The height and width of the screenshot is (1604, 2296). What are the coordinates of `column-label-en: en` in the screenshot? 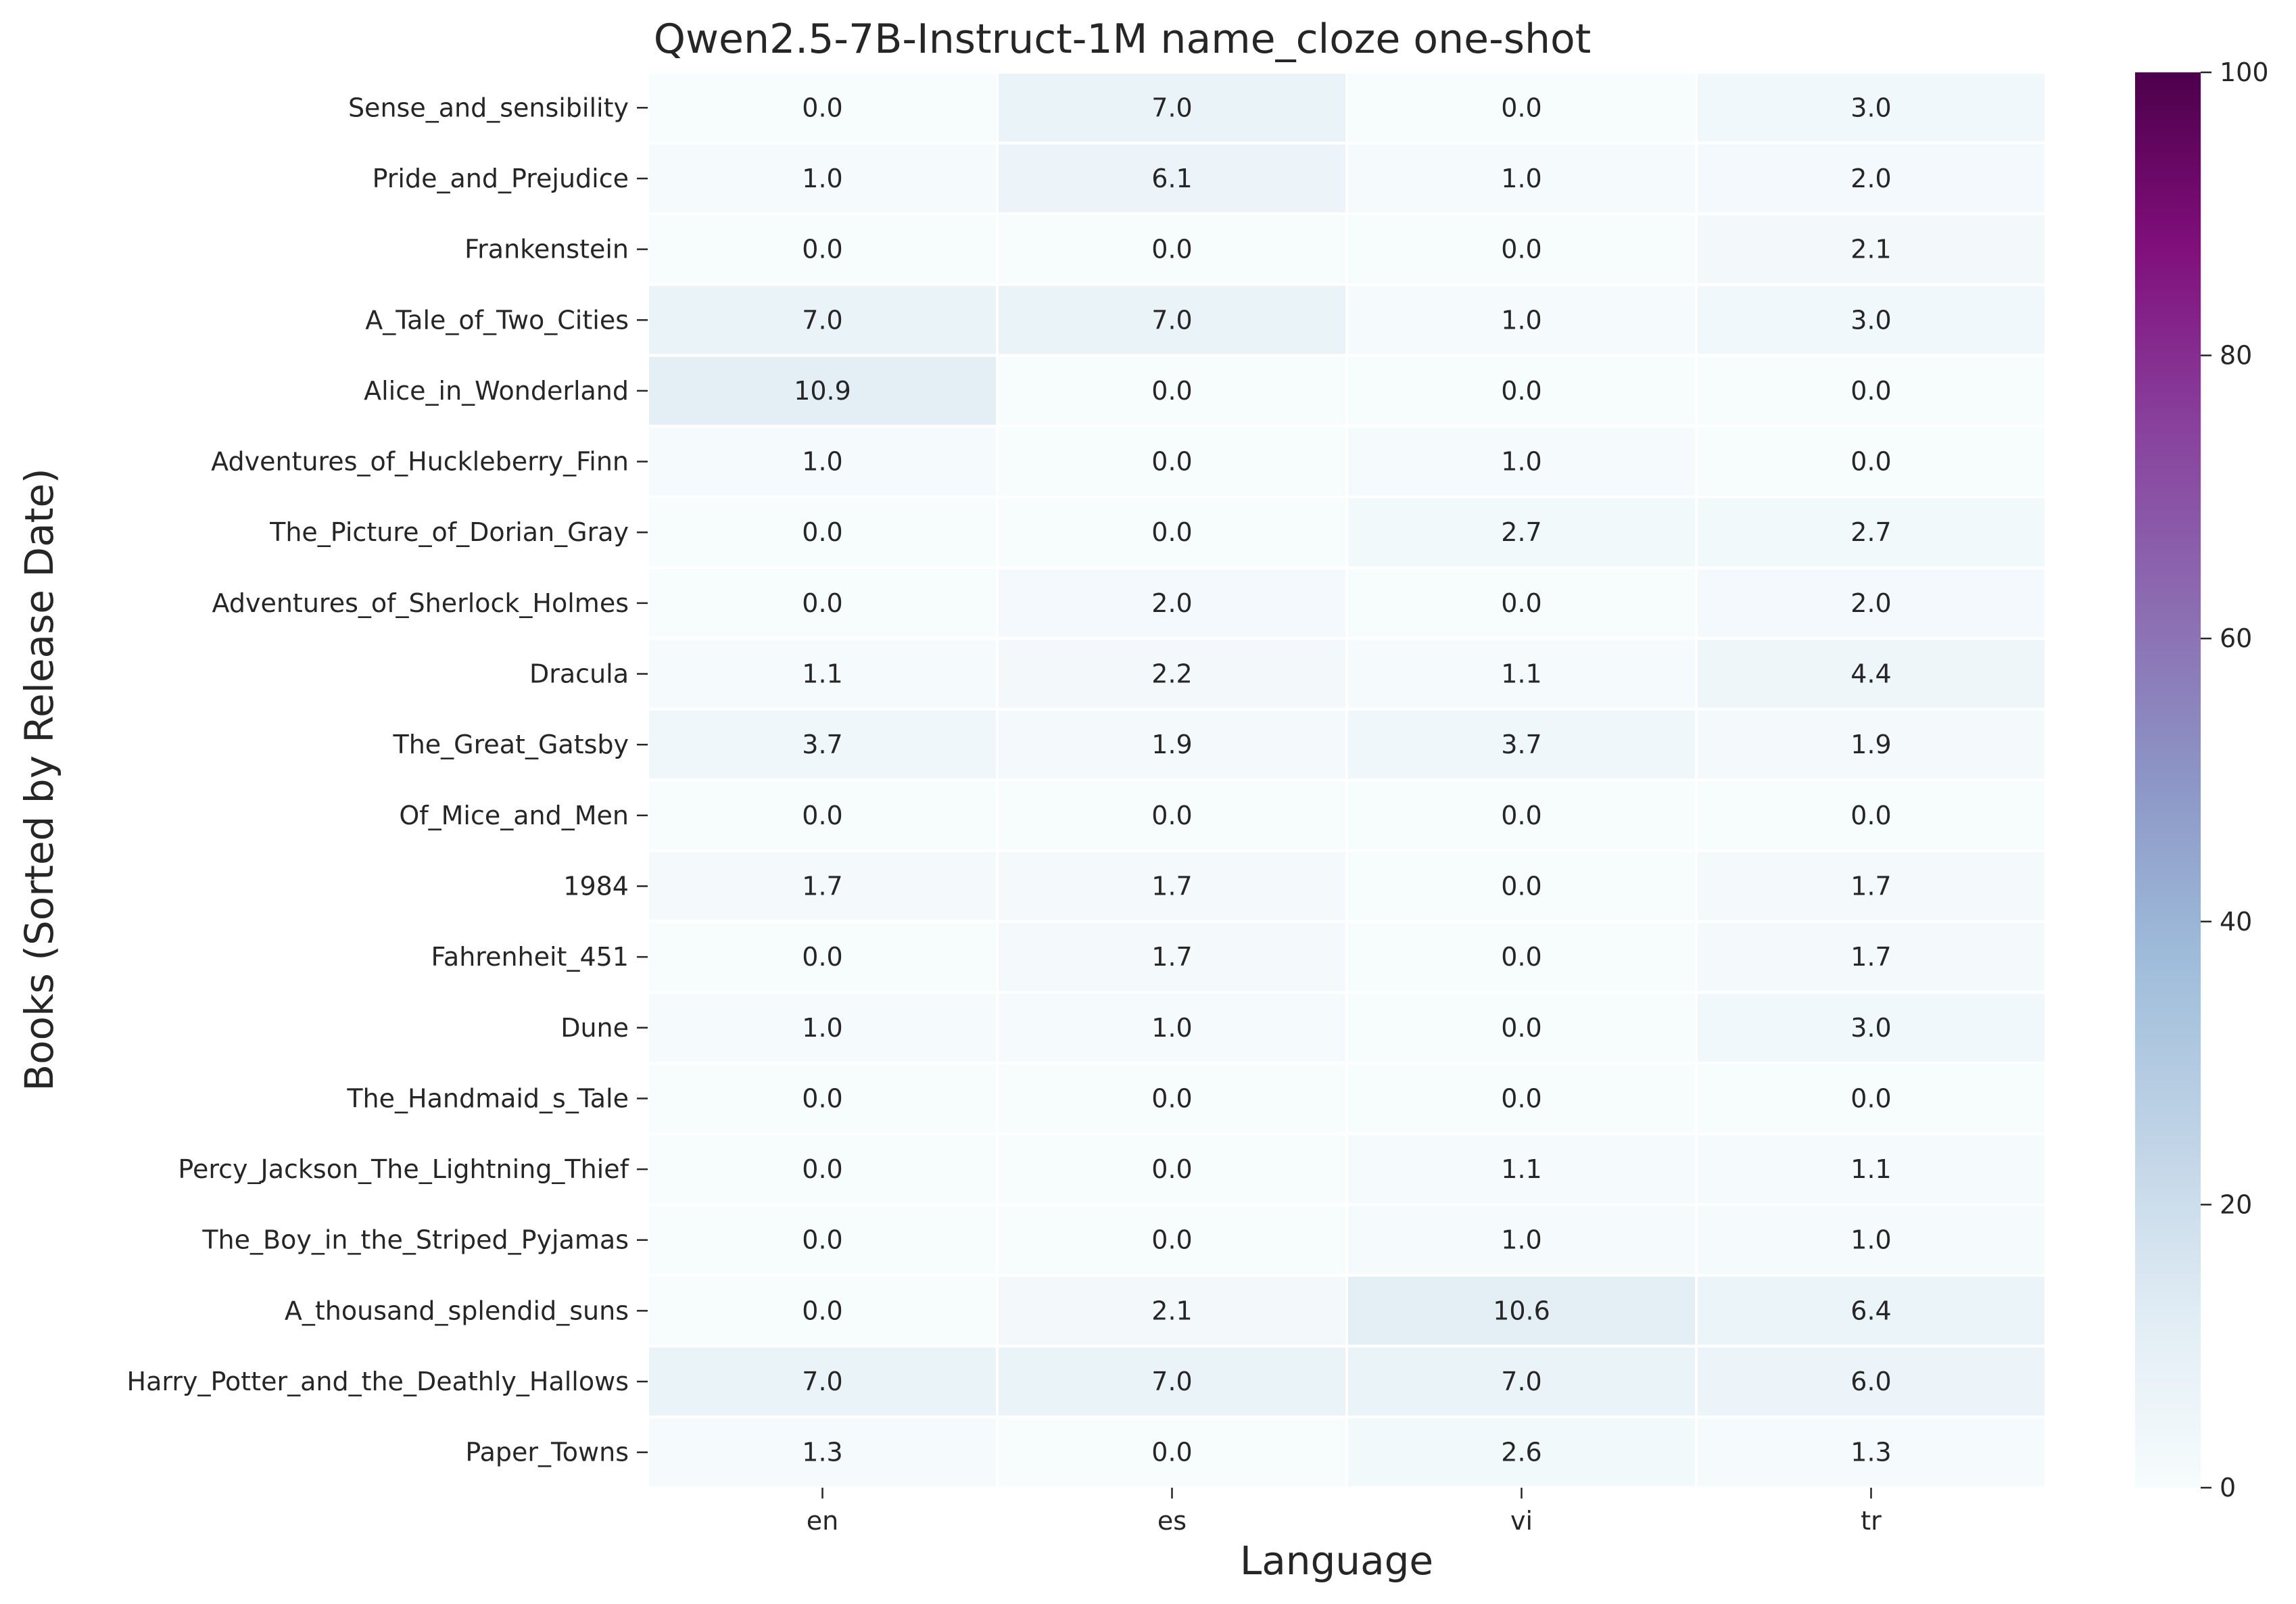 It's located at (822, 1521).